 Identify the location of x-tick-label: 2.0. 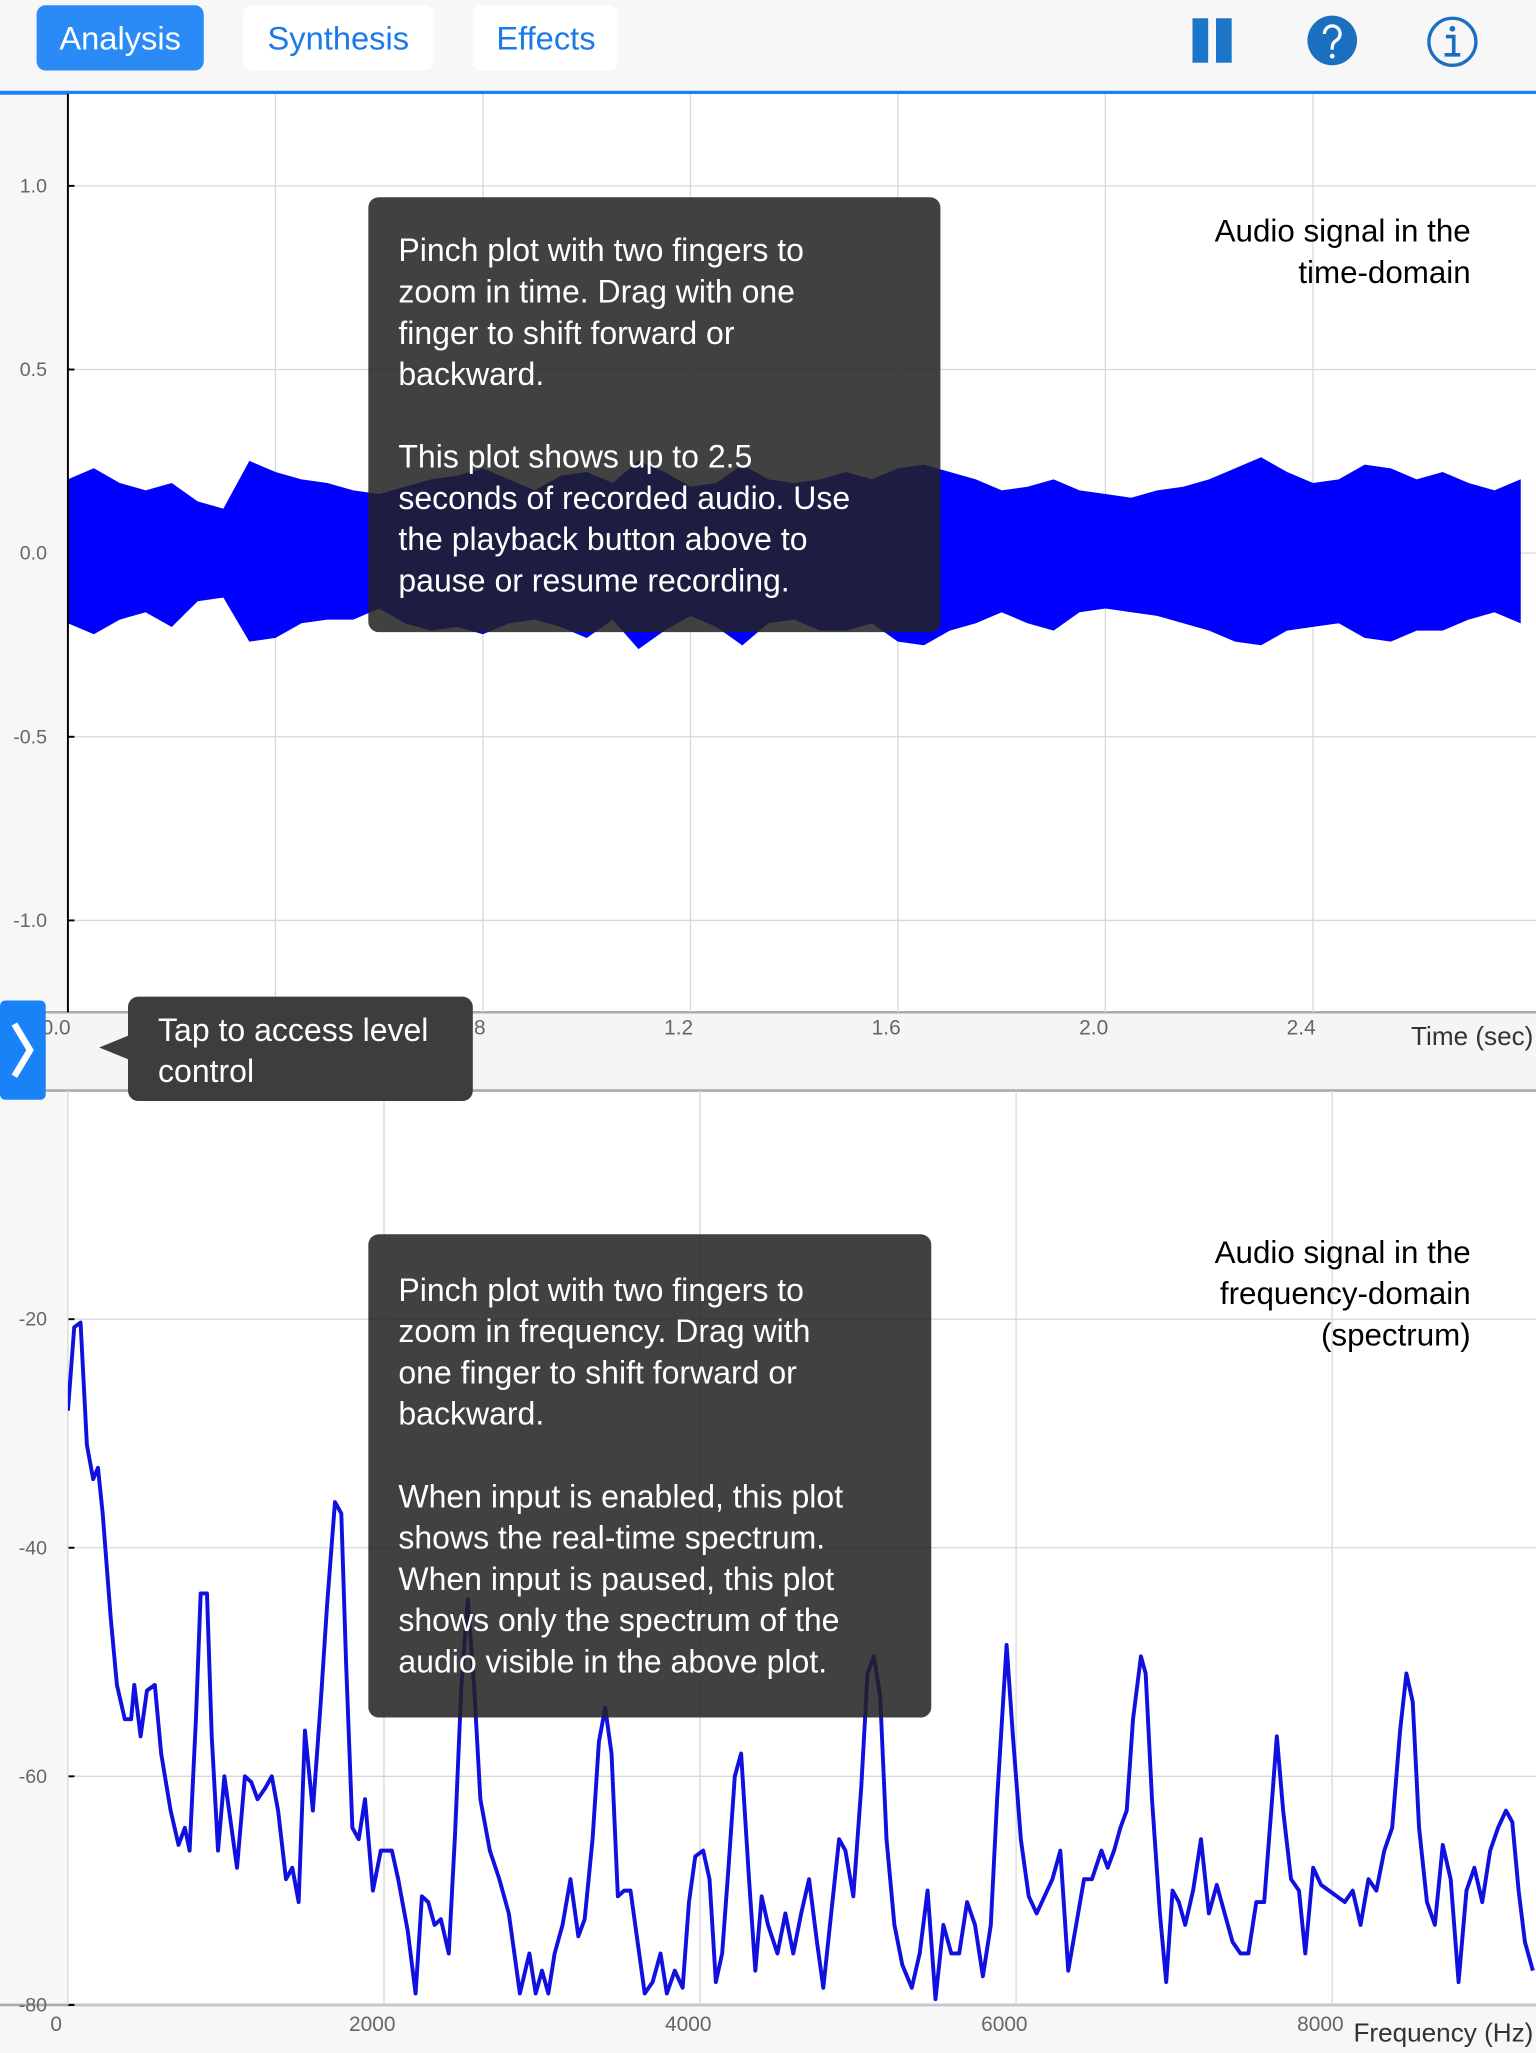
(1093, 1027).